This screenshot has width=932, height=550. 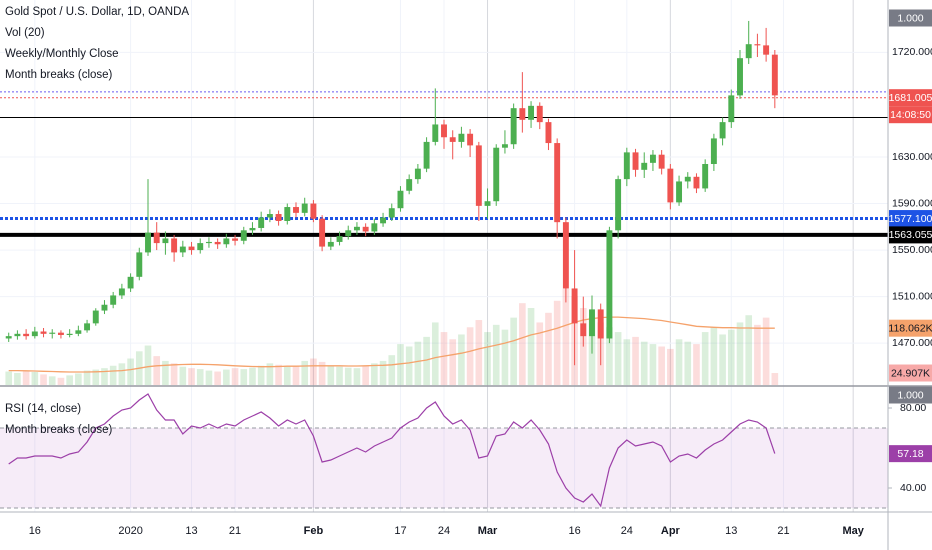 I want to click on scale-label: 1.000, so click(x=910, y=18).